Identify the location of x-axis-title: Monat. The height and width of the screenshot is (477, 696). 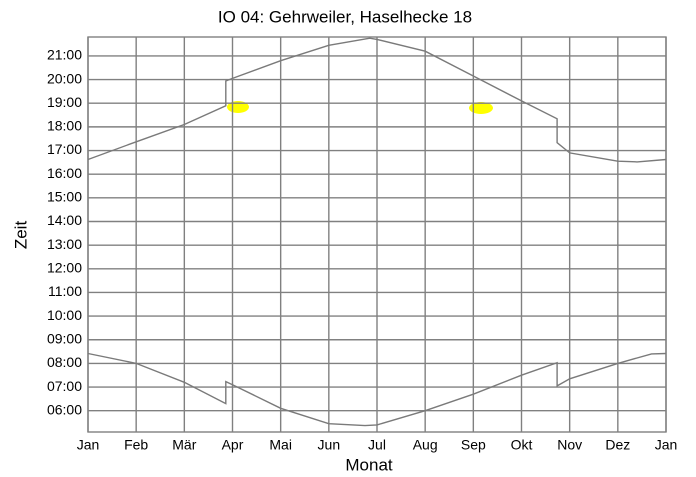
(369, 464).